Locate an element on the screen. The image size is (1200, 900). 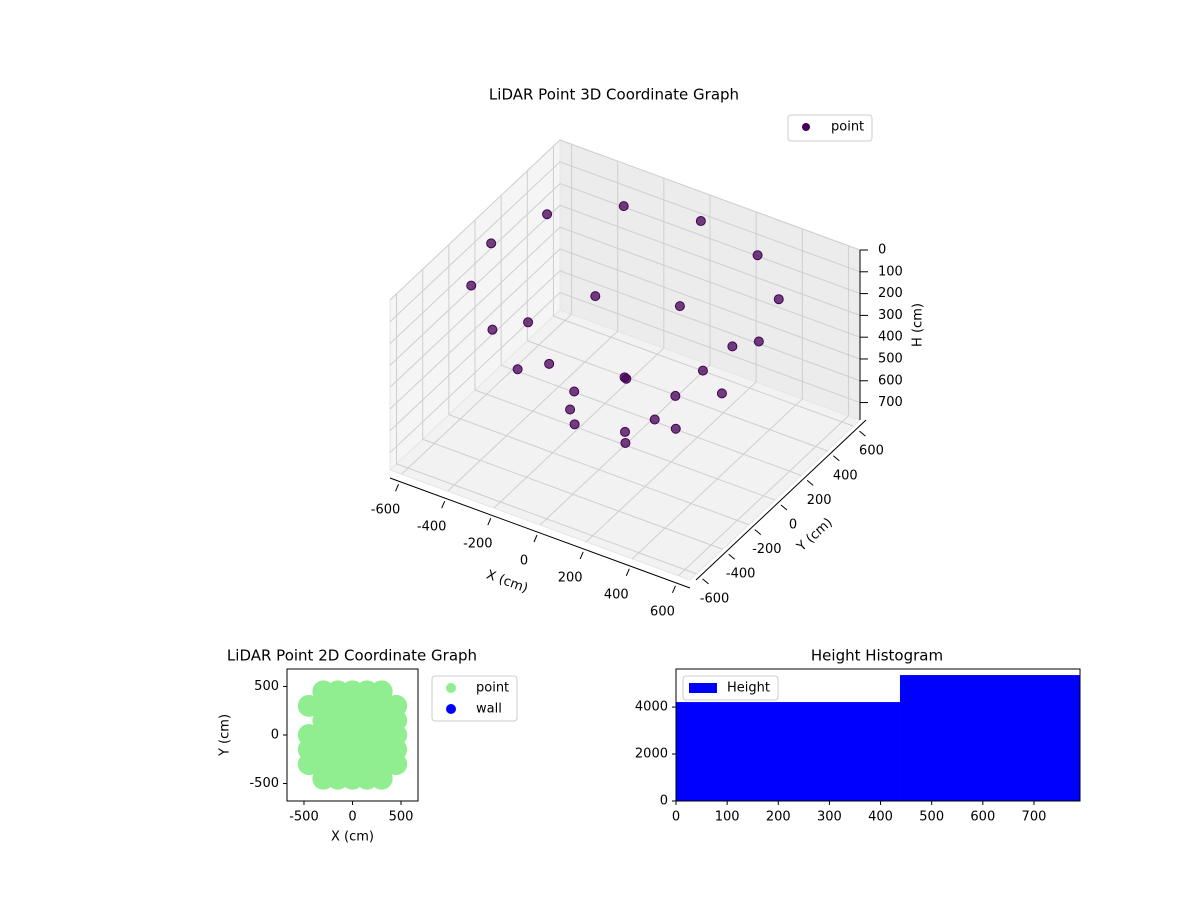
x-tick-label: -400 is located at coordinates (432, 527).